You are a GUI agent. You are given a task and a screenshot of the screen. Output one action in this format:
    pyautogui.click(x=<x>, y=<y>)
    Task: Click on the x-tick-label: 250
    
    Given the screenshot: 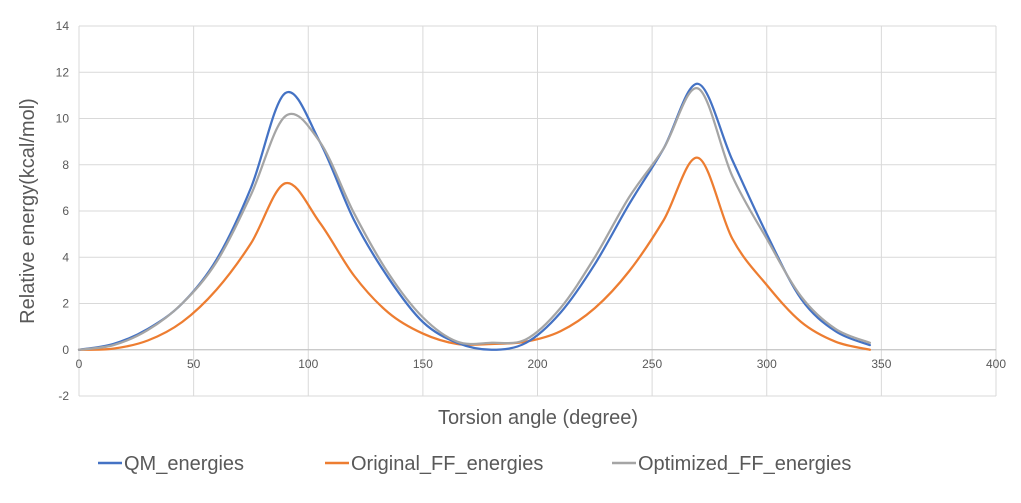 What is the action you would take?
    pyautogui.click(x=652, y=364)
    